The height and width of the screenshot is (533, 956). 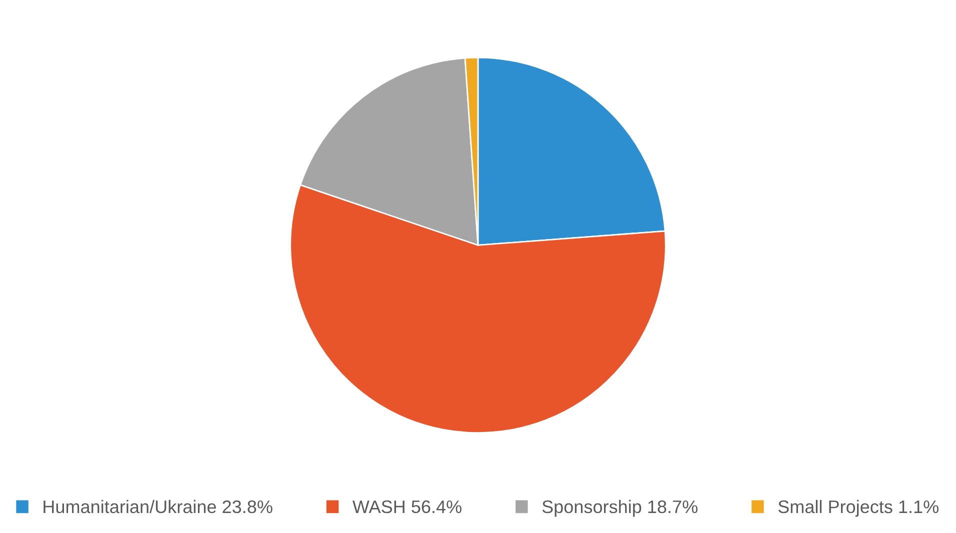 What do you see at coordinates (858, 508) in the screenshot?
I see `legend-label: Small Projects 1.1%` at bounding box center [858, 508].